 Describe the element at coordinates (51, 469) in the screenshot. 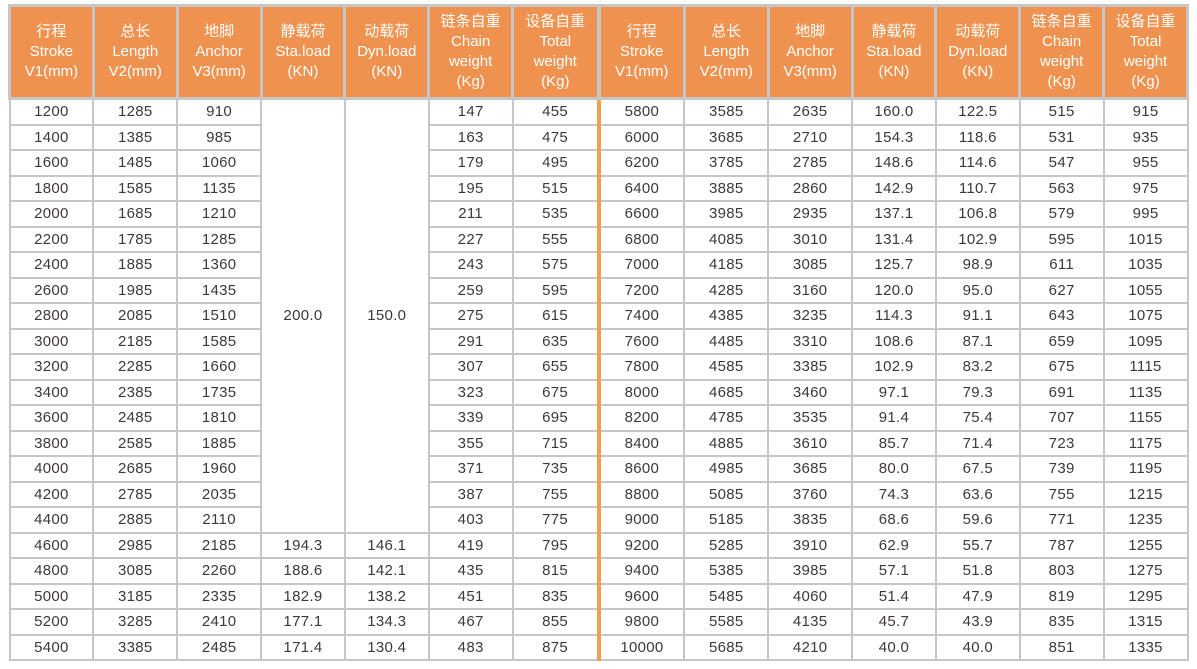

I see `table-cell: 4000` at that location.